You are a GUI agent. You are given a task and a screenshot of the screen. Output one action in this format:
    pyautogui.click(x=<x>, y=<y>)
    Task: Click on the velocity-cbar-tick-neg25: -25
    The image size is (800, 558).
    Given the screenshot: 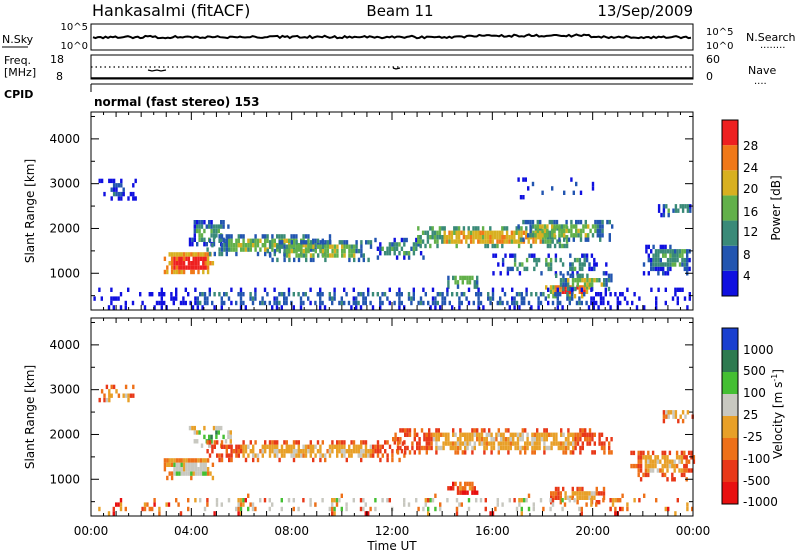 What is the action you would take?
    pyautogui.click(x=753, y=437)
    